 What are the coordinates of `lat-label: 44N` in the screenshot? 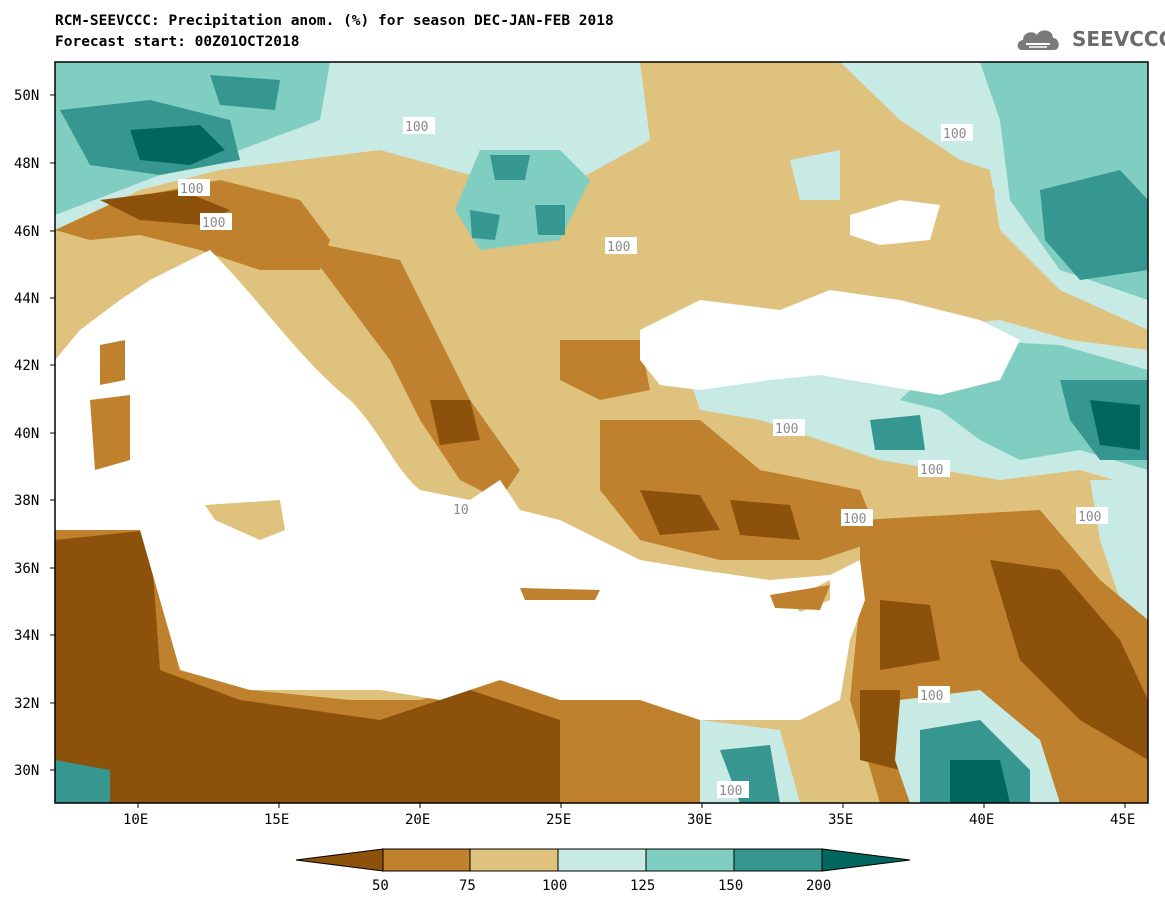 It's located at (26, 299).